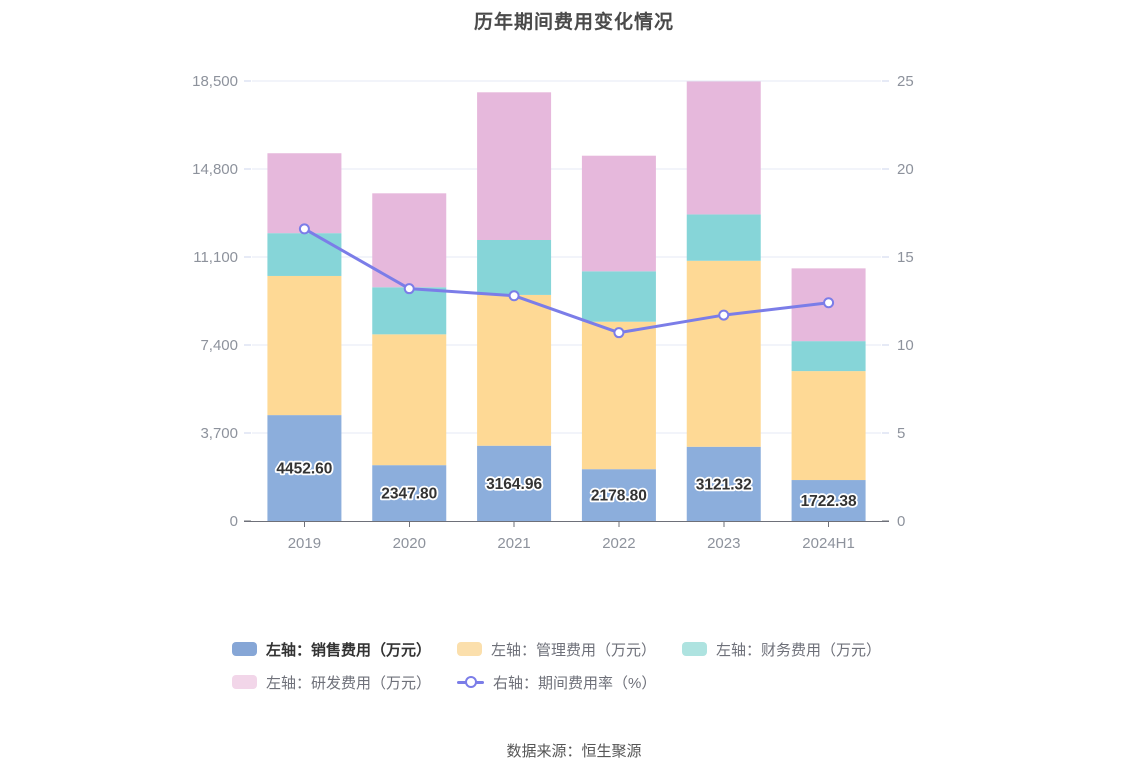  What do you see at coordinates (566, 281) in the screenshot?
I see `rate-line` at bounding box center [566, 281].